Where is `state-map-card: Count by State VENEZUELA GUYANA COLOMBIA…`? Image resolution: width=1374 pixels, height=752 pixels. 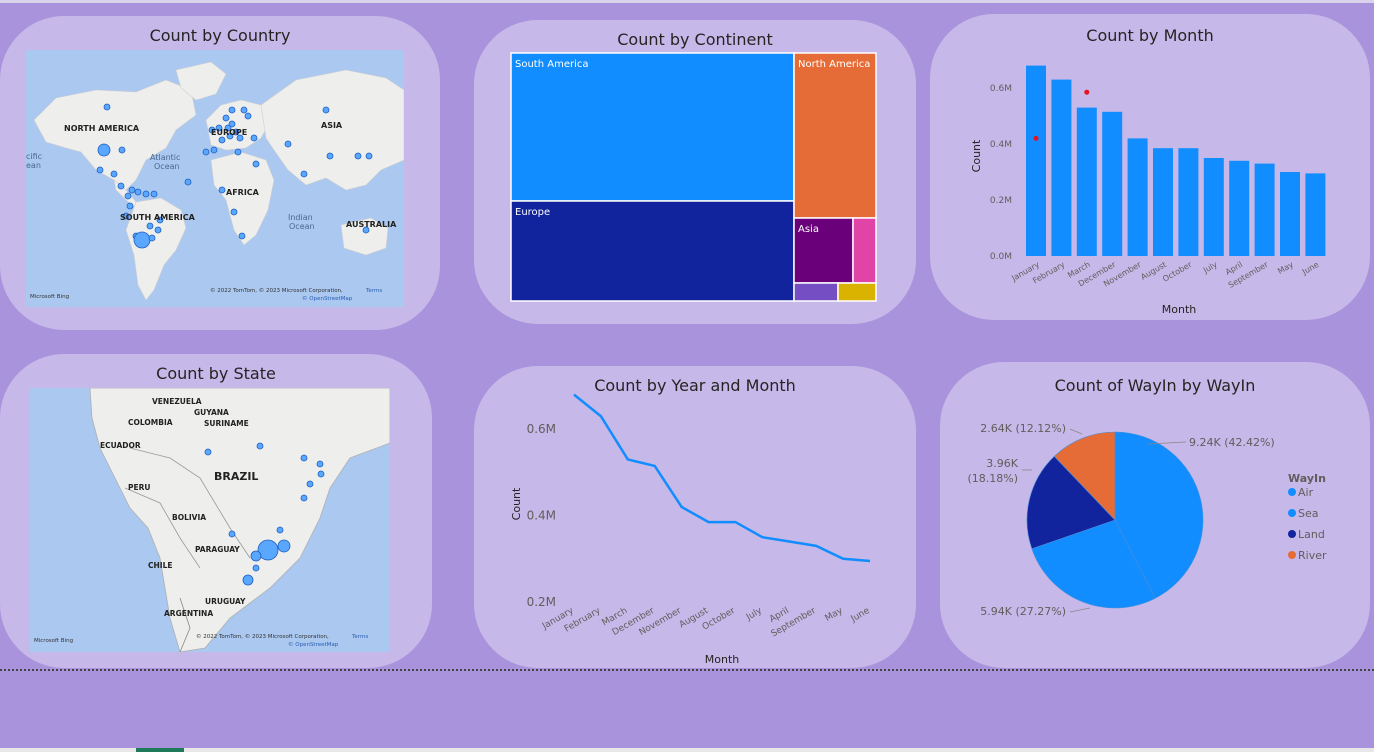 state-map-card: Count by State VENEZUELA GUYANA COLOMBIA… is located at coordinates (216, 511).